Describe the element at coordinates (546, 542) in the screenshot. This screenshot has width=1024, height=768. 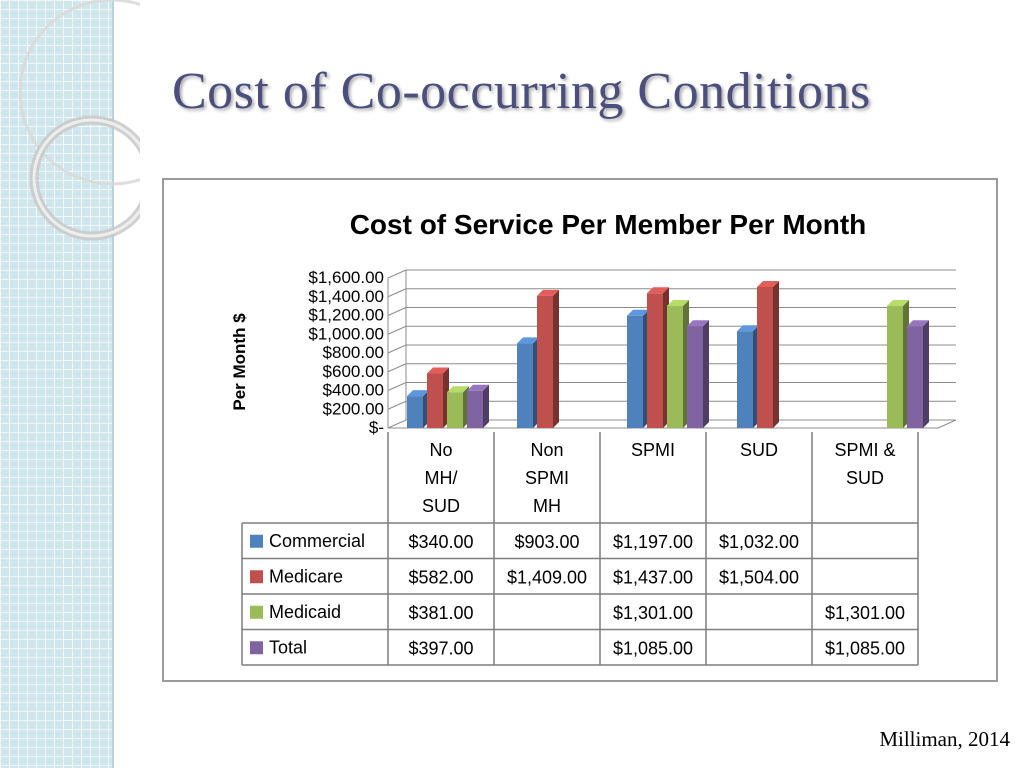
I see `data-table-cell: $903.00` at that location.